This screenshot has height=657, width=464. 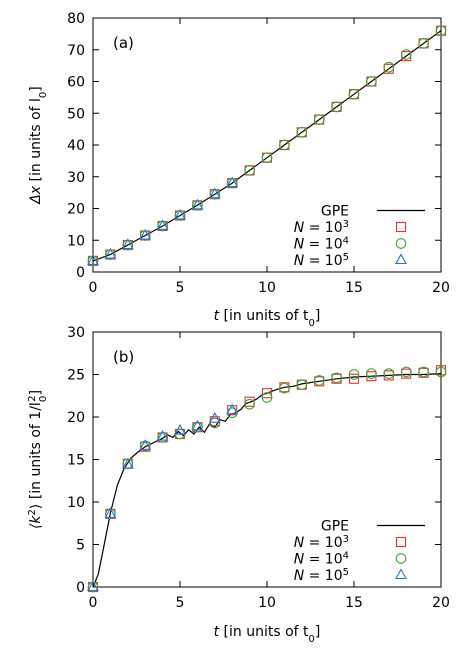 What do you see at coordinates (76, 241) in the screenshot?
I see `y-tick-label: 10` at bounding box center [76, 241].